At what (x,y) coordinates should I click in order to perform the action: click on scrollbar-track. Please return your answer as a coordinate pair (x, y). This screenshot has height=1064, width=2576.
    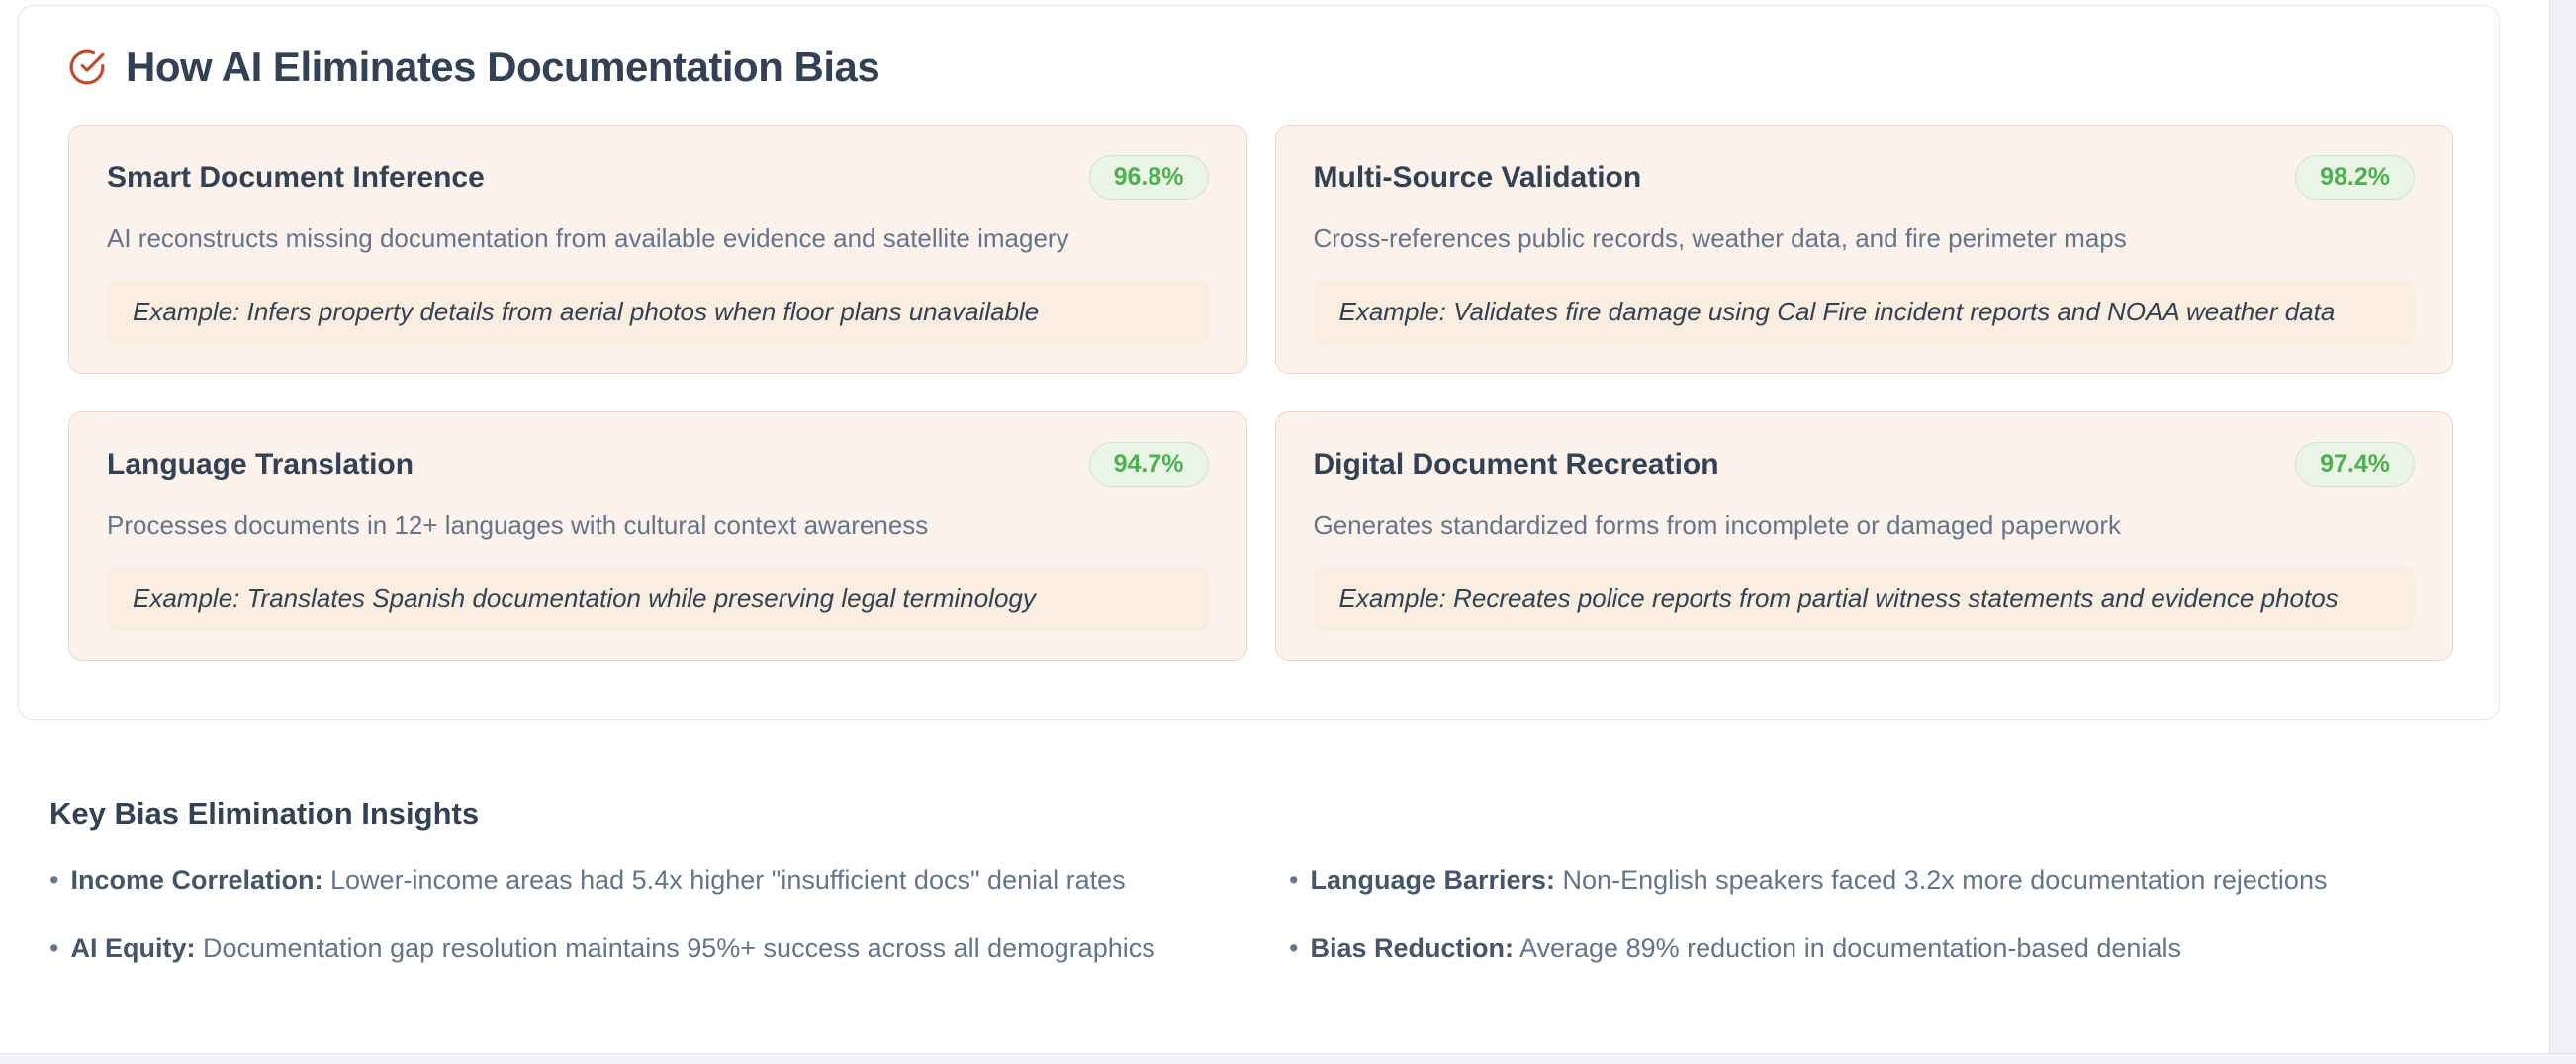
    Looking at the image, I should click on (2563, 526).